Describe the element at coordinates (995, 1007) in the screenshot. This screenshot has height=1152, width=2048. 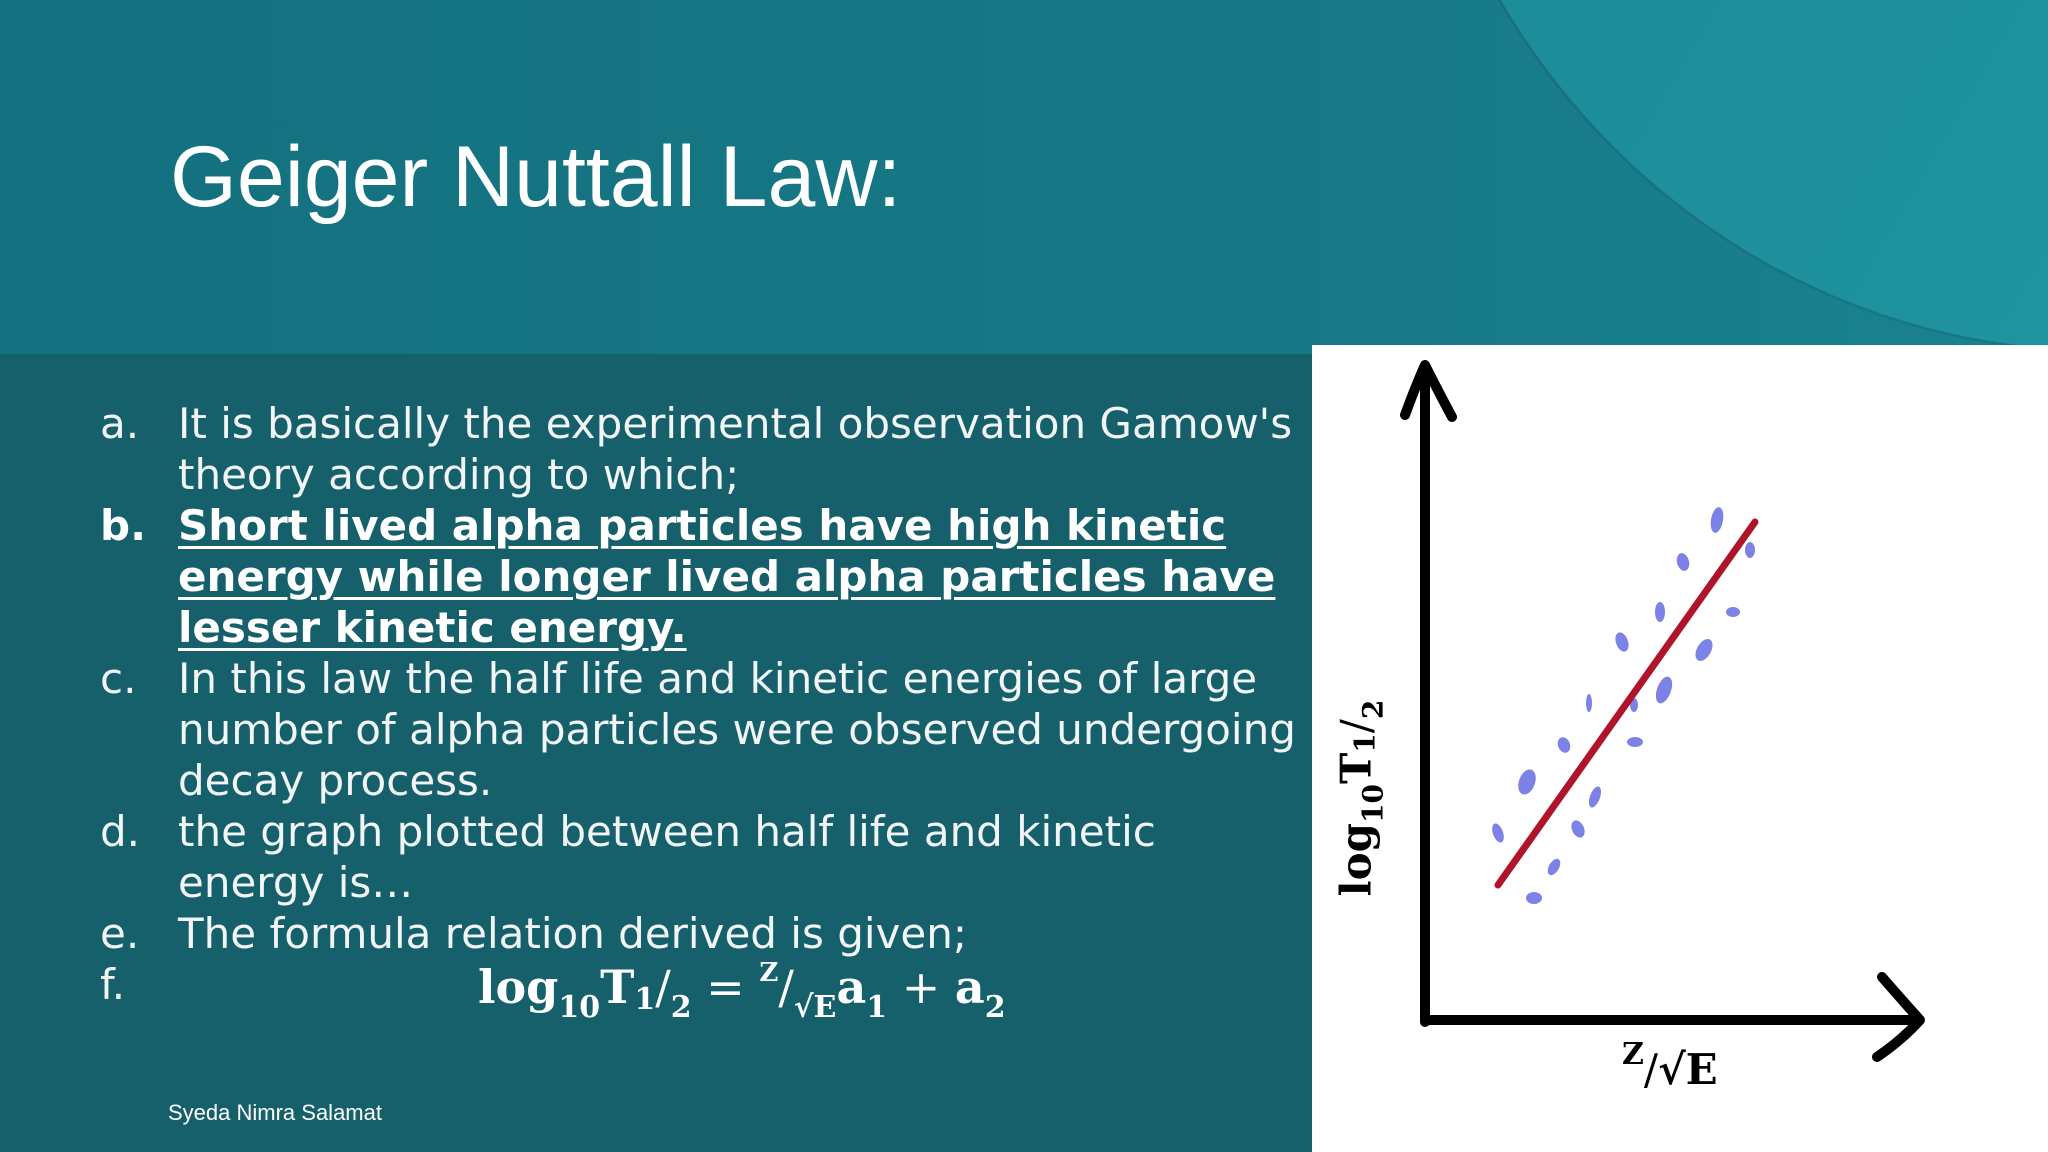
I see `formula-a2-subscript: 2` at that location.